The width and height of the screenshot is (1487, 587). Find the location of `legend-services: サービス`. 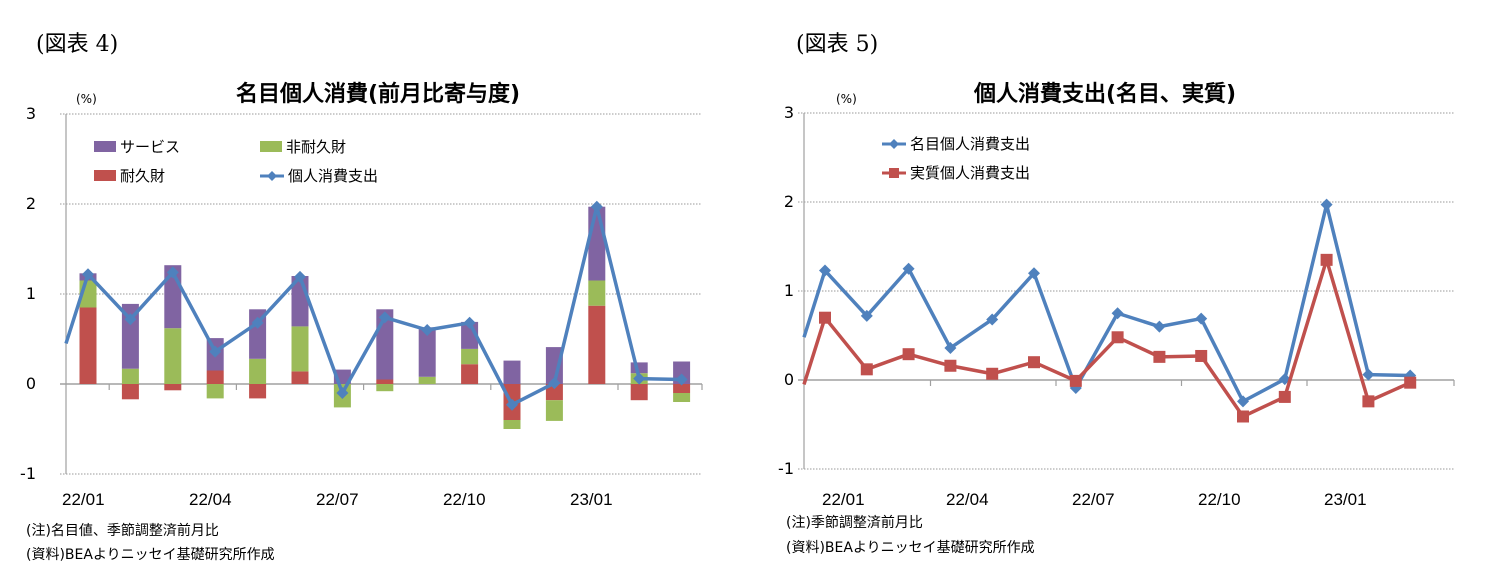

legend-services: サービス is located at coordinates (137, 146).